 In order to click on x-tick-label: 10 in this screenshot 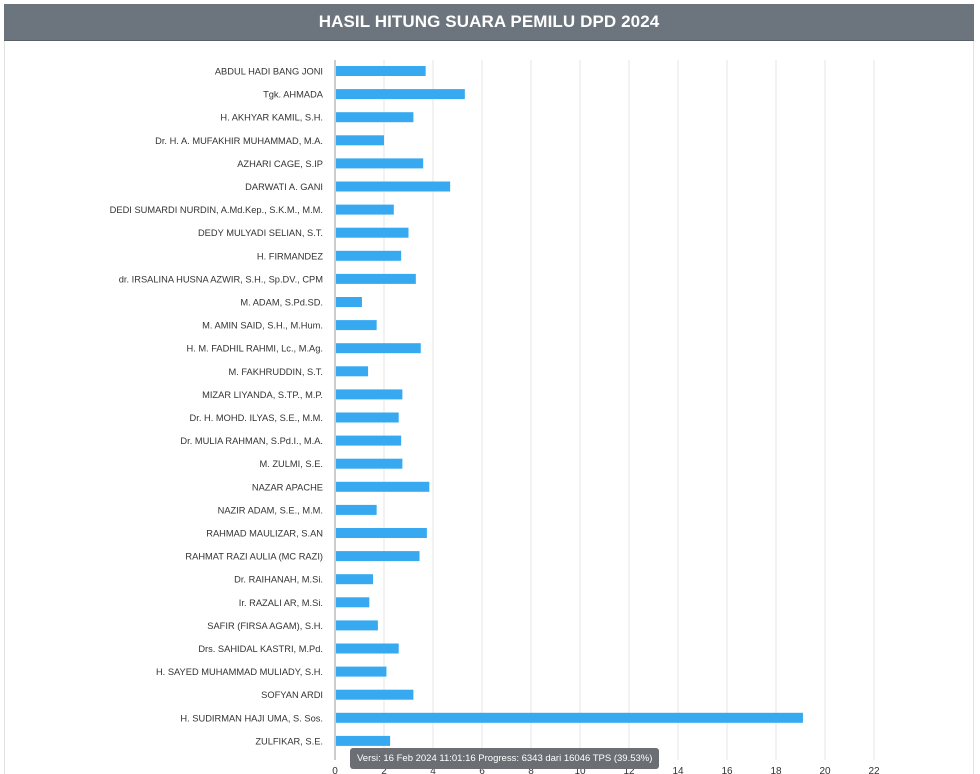, I will do `click(580, 770)`.